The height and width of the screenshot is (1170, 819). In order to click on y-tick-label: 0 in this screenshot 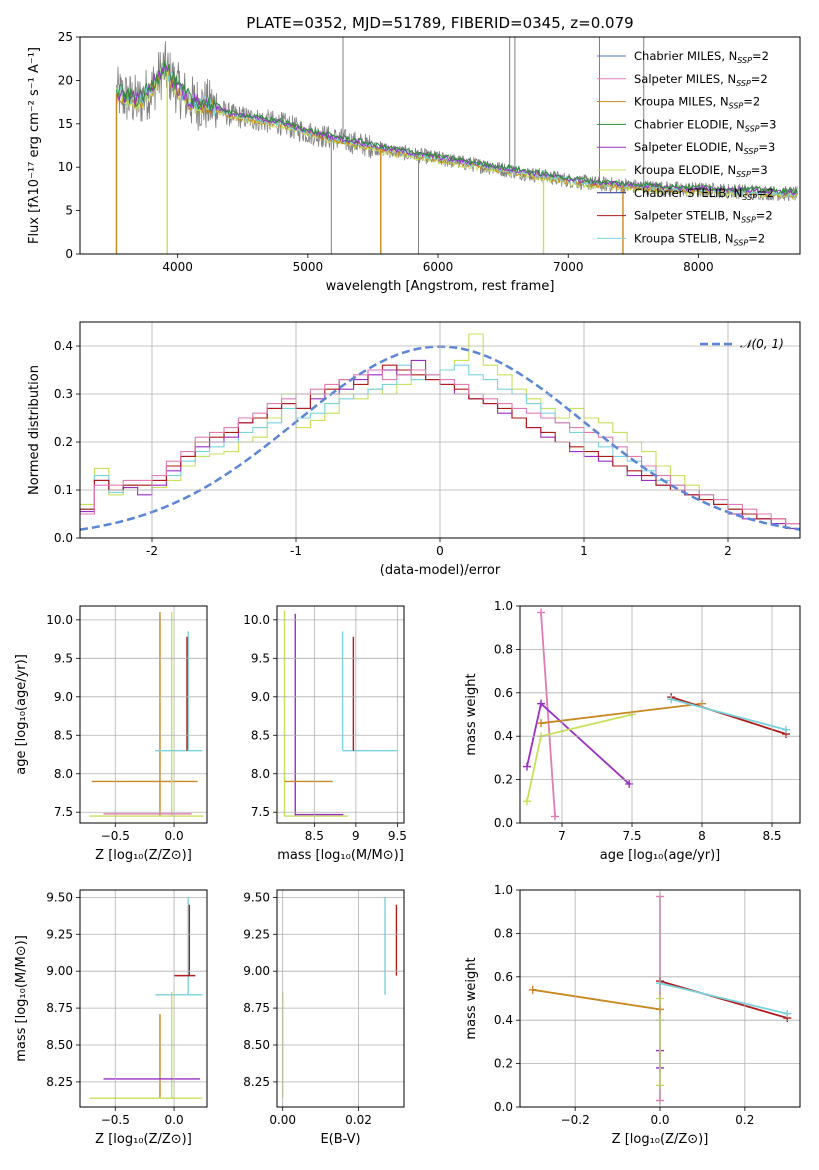, I will do `click(69, 254)`.